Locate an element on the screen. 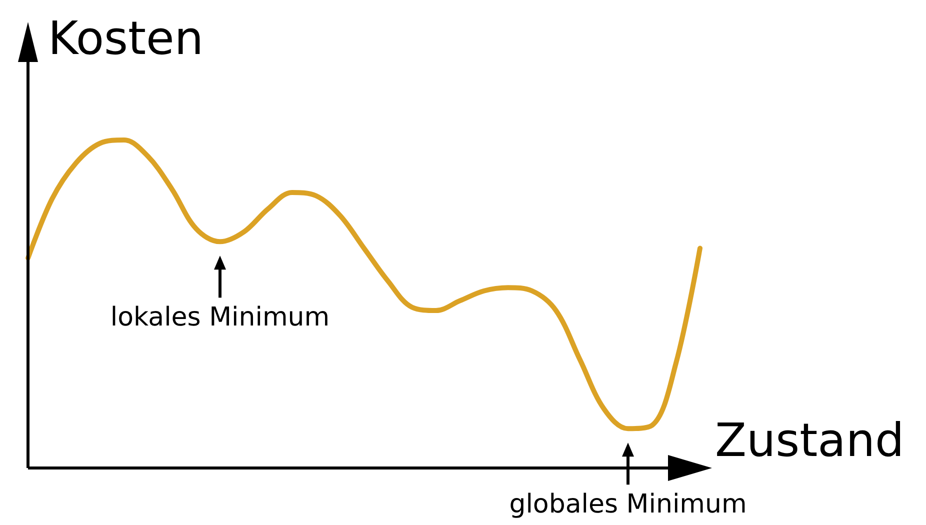  annotation: globales Minimum is located at coordinates (628, 505).